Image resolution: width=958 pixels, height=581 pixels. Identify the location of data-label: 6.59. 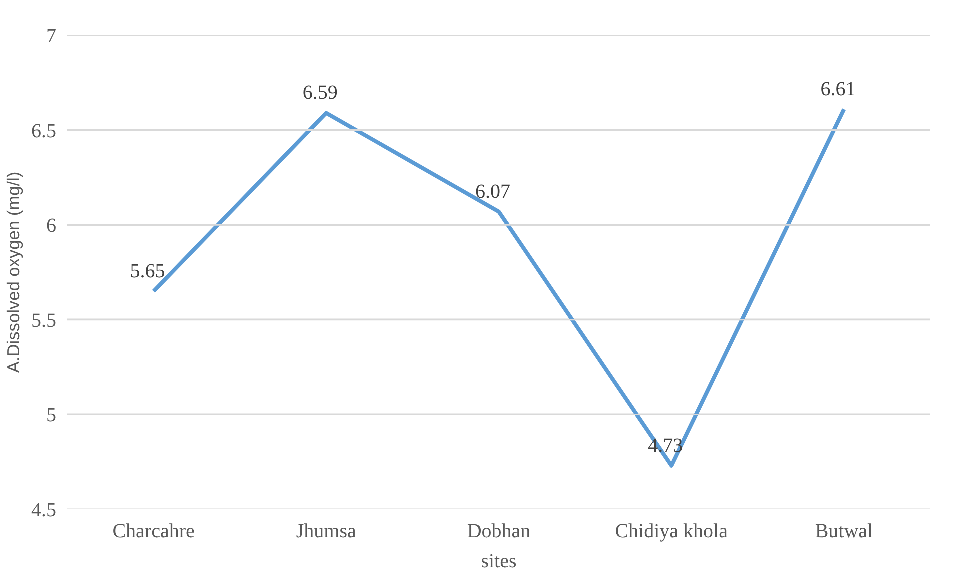
(320, 93).